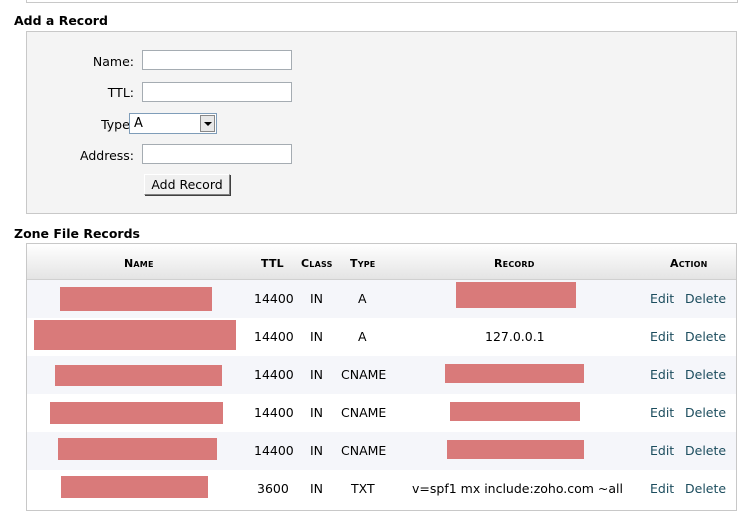 The height and width of the screenshot is (520, 752). What do you see at coordinates (382, 1) in the screenshot?
I see `previous-panel-edge` at bounding box center [382, 1].